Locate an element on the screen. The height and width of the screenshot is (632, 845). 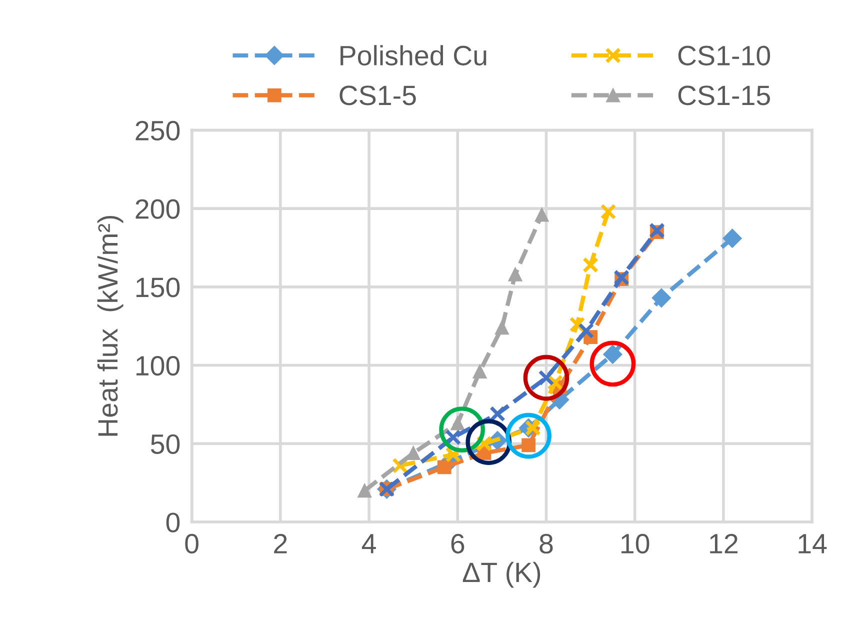
x-tick-label: 14 is located at coordinates (812, 544).